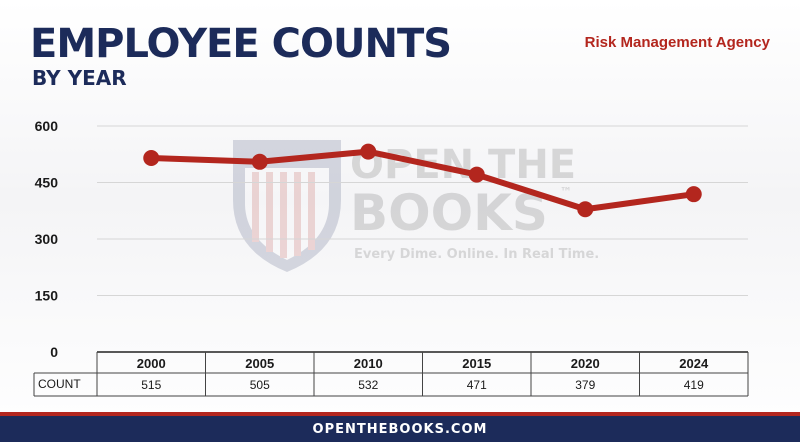 Image resolution: width=800 pixels, height=442 pixels. Describe the element at coordinates (79, 78) in the screenshot. I see `chart-subtitle: BY YEAR` at that location.